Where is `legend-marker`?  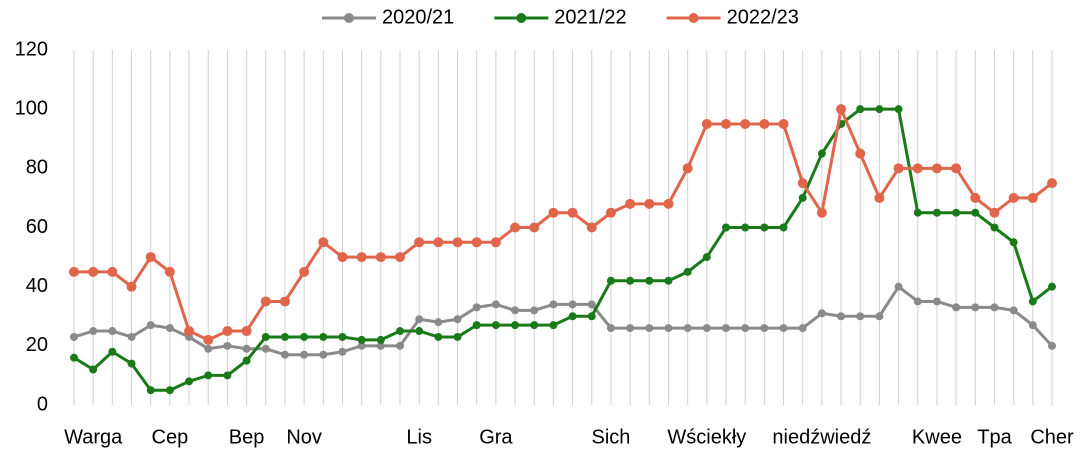 legend-marker is located at coordinates (349, 18).